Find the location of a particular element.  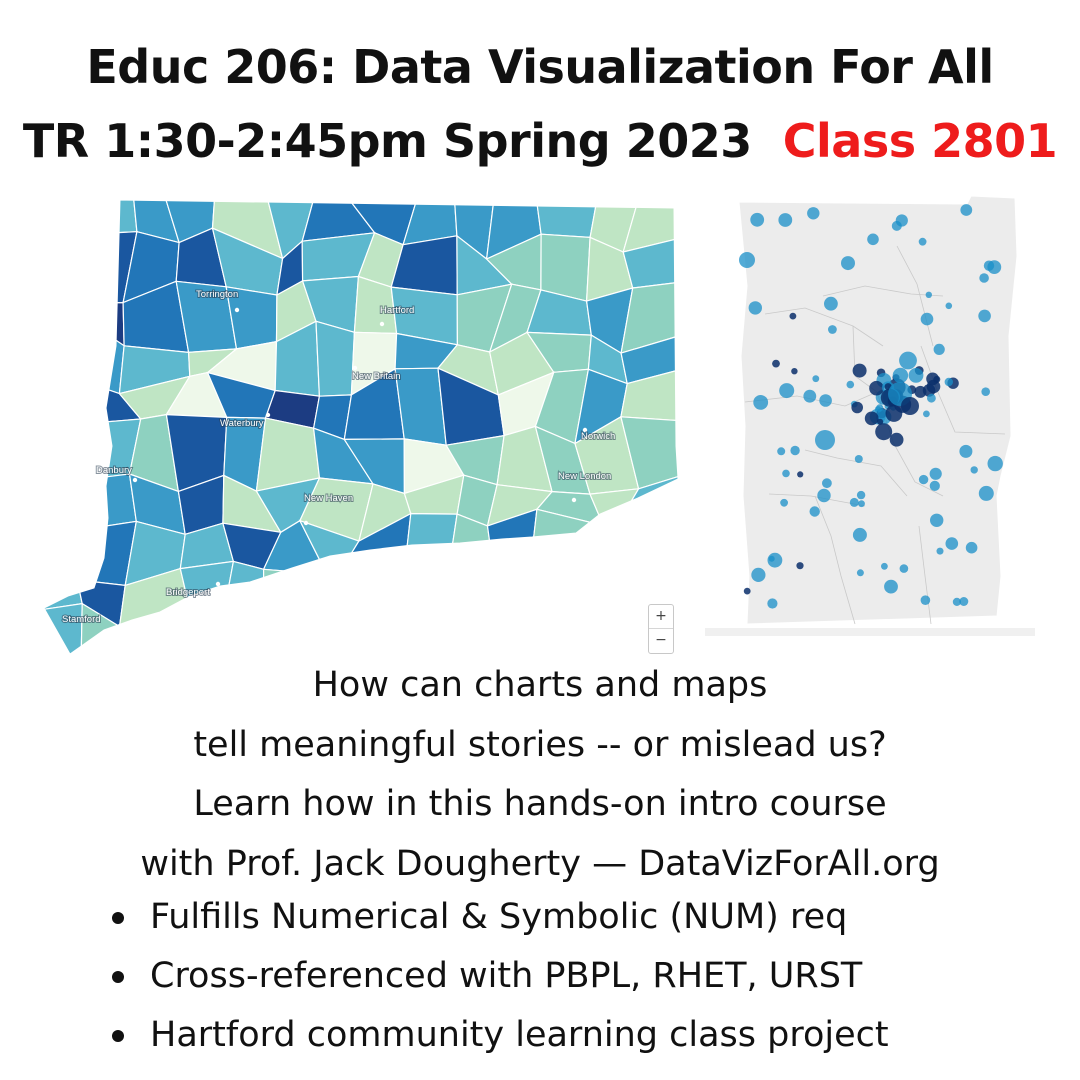

city-dot-new-britain is located at coordinates (355, 368).